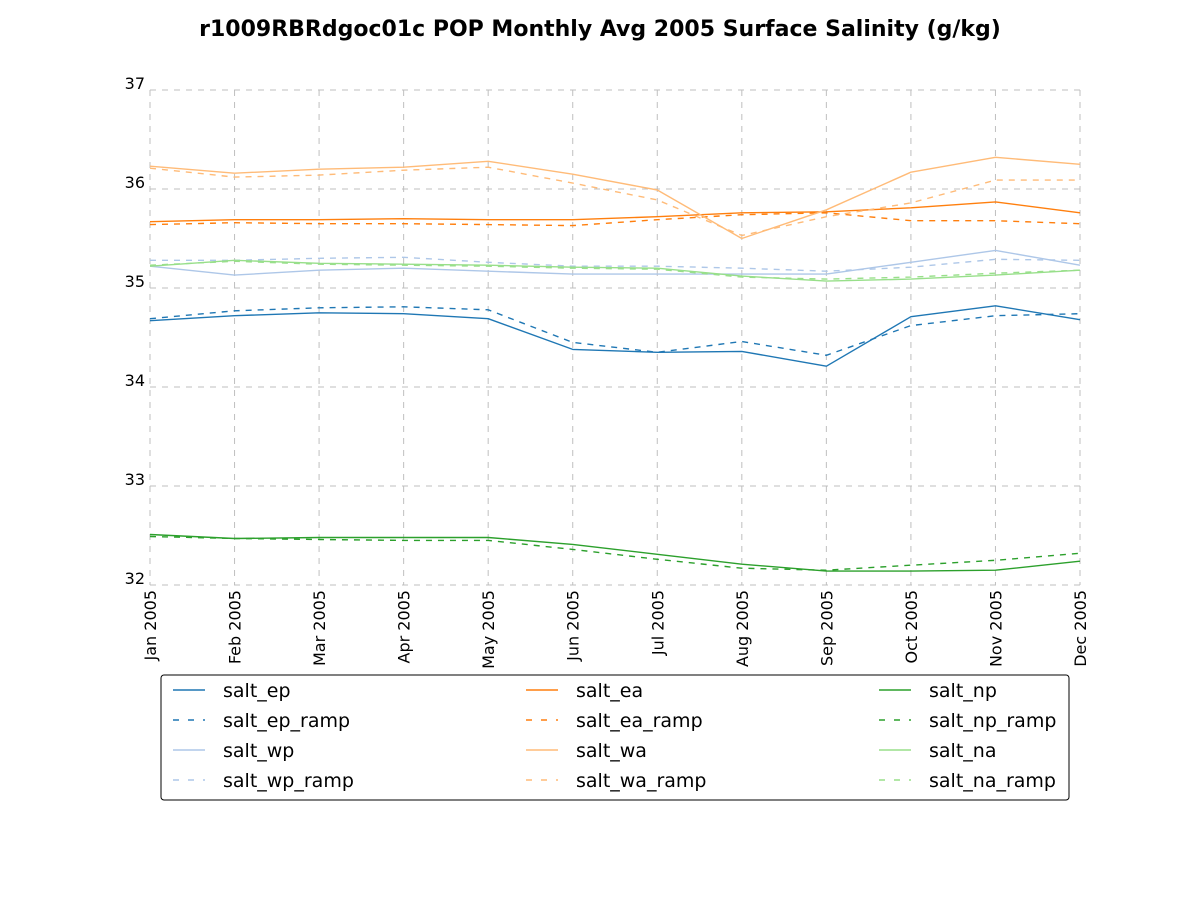  What do you see at coordinates (615, 212) in the screenshot?
I see `series-salt-ea` at bounding box center [615, 212].